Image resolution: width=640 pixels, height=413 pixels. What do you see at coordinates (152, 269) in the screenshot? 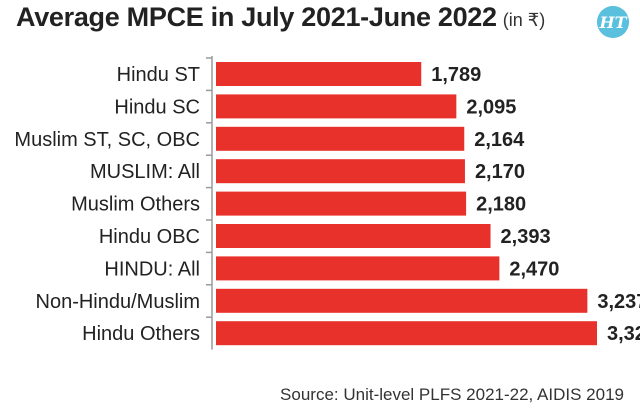
I see `category-label: HINDU: All` at bounding box center [152, 269].